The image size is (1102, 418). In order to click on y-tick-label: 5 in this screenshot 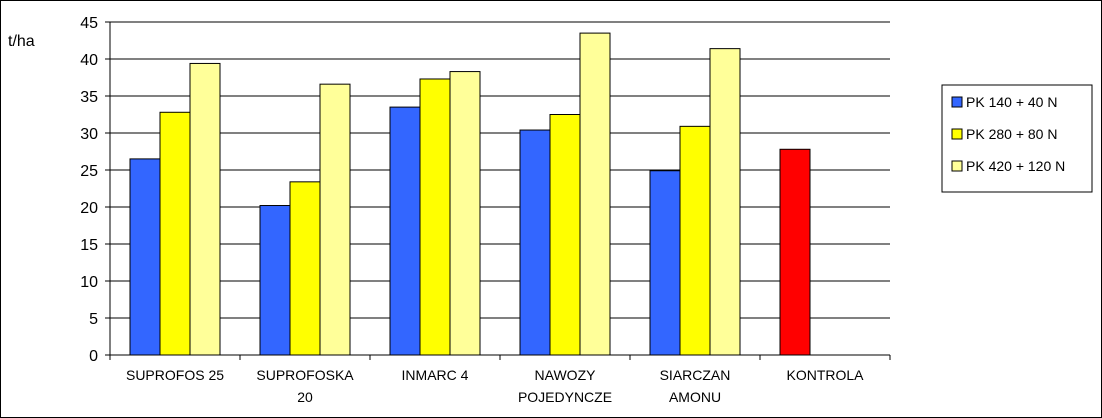, I will do `click(93, 319)`.